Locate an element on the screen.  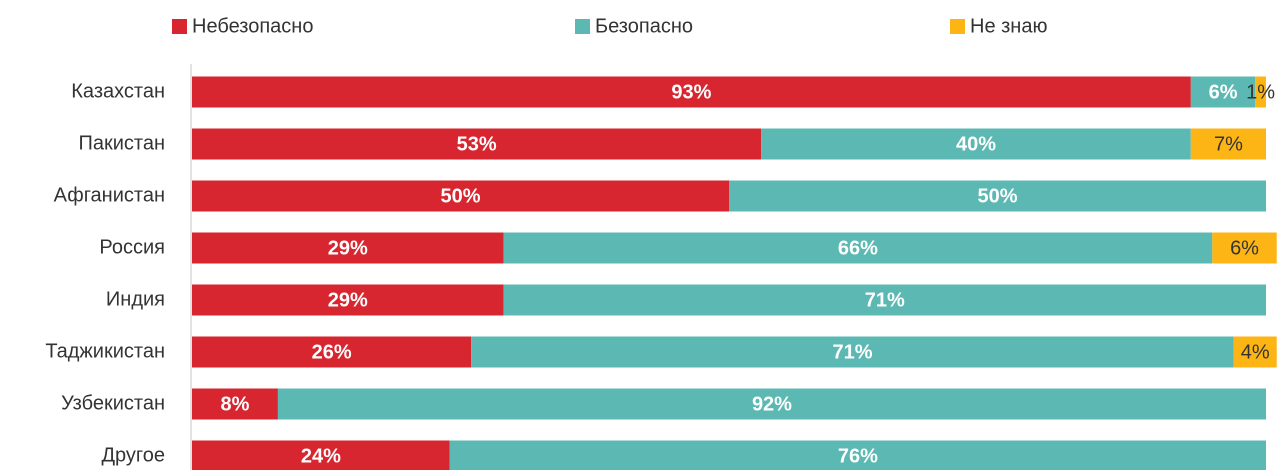
data-label: 40% is located at coordinates (976, 144).